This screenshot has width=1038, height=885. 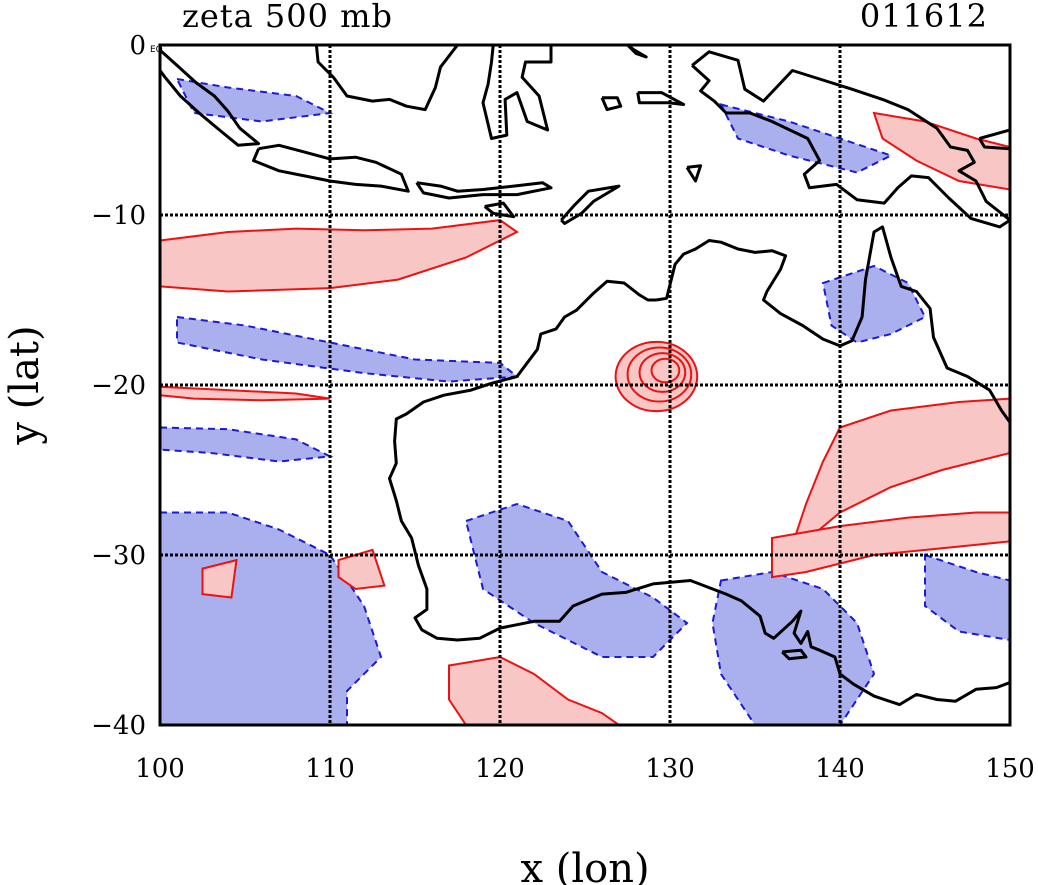 What do you see at coordinates (950, 763) in the screenshot?
I see `coastline-tasmania` at bounding box center [950, 763].